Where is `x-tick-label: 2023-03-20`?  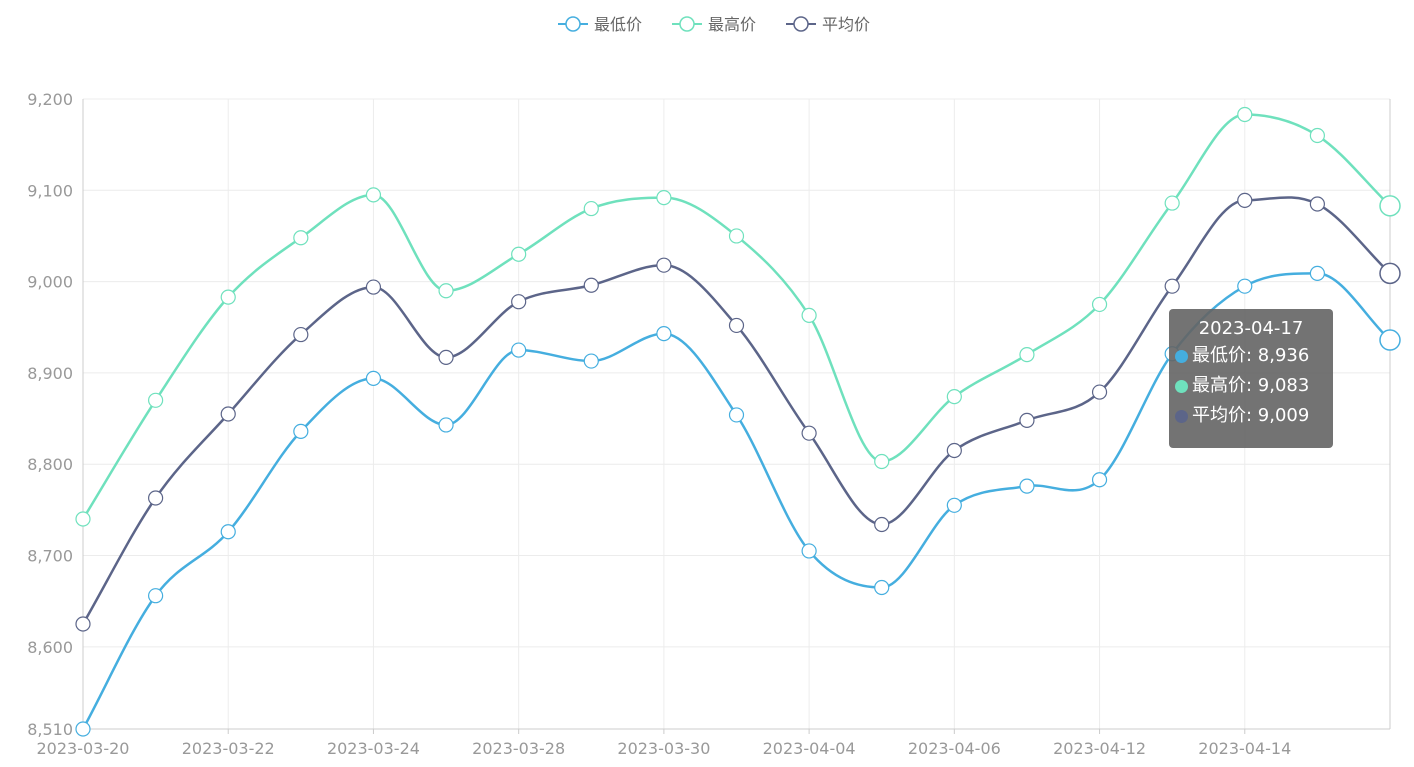 x-tick-label: 2023-03-20 is located at coordinates (83, 748).